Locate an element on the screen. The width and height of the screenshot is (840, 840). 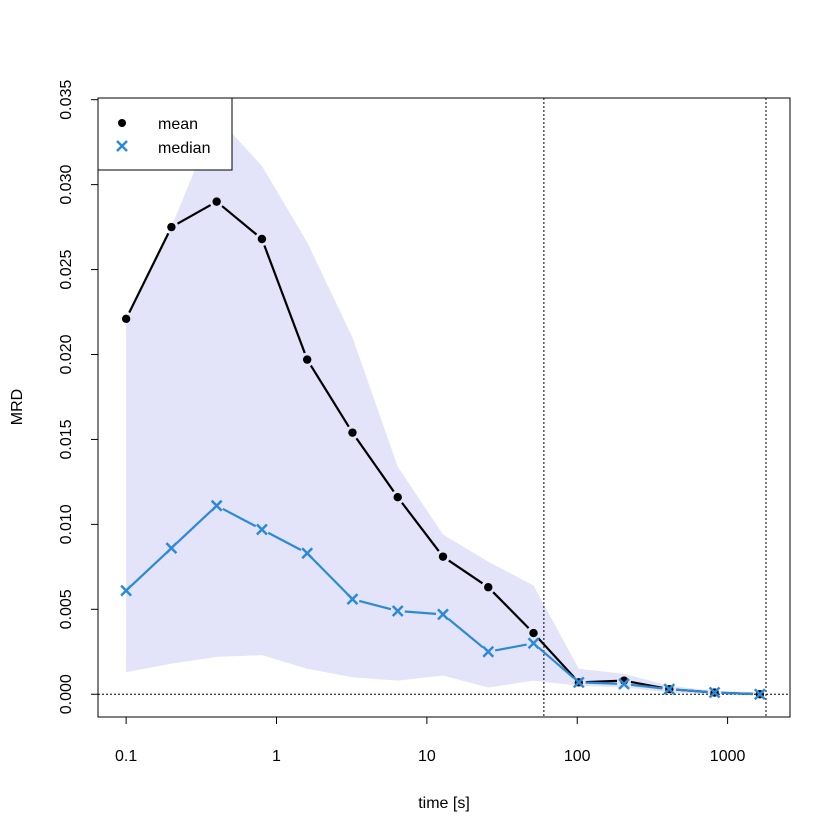
legend: mean median is located at coordinates (165, 134).